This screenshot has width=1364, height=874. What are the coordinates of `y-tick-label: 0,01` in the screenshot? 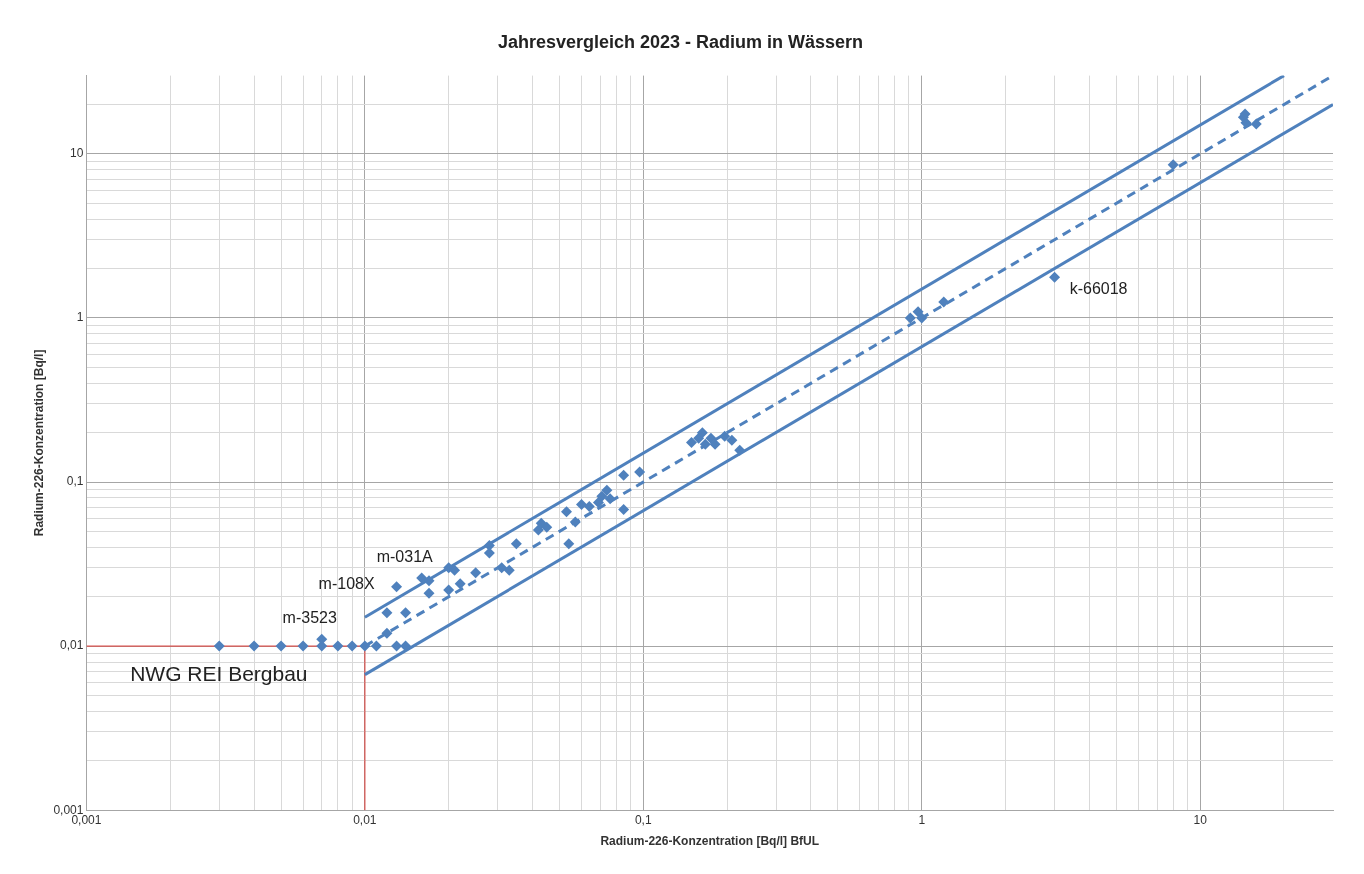 It's located at (72, 645).